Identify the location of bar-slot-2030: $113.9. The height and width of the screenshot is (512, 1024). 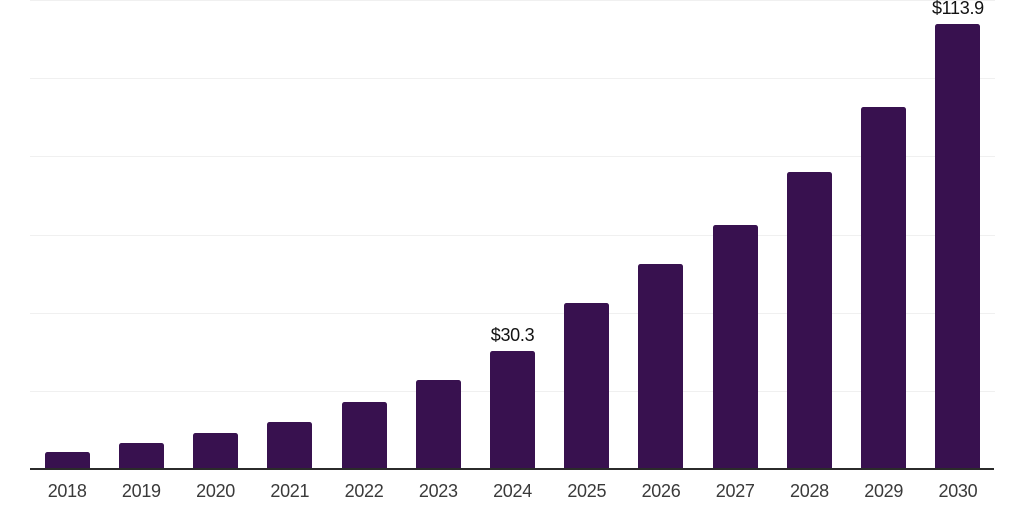
(958, 234).